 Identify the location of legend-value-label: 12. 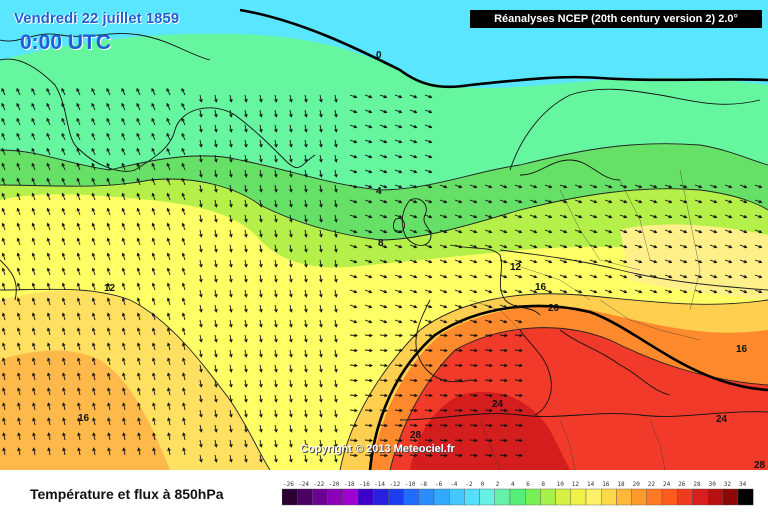
(576, 484).